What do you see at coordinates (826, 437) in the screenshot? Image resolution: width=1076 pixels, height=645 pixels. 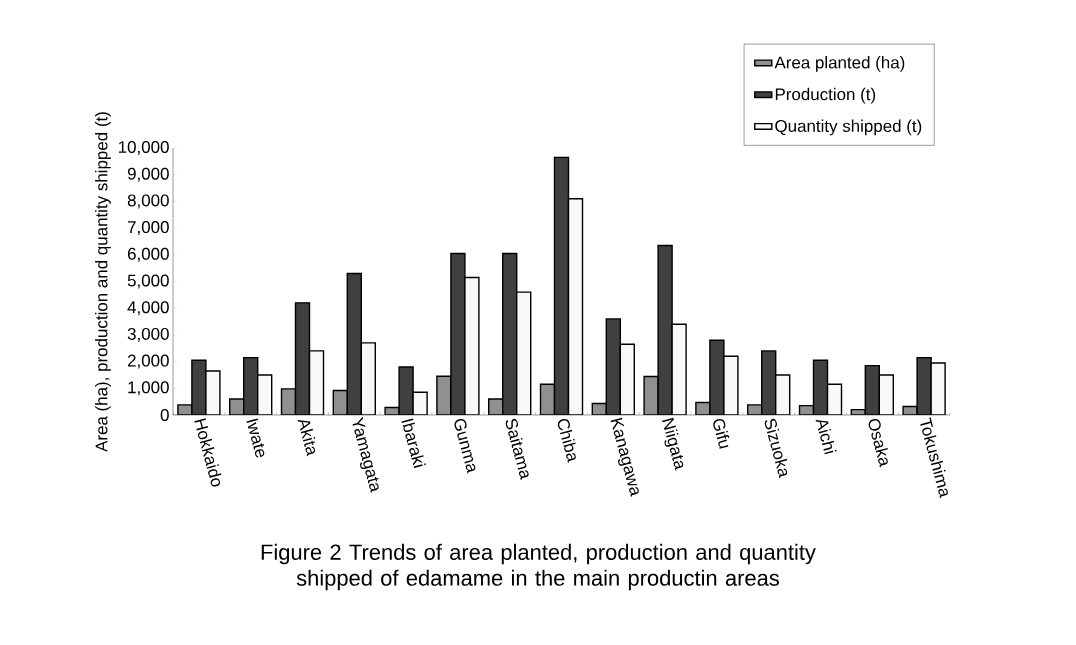 I see `x-tick-label: Aichi` at bounding box center [826, 437].